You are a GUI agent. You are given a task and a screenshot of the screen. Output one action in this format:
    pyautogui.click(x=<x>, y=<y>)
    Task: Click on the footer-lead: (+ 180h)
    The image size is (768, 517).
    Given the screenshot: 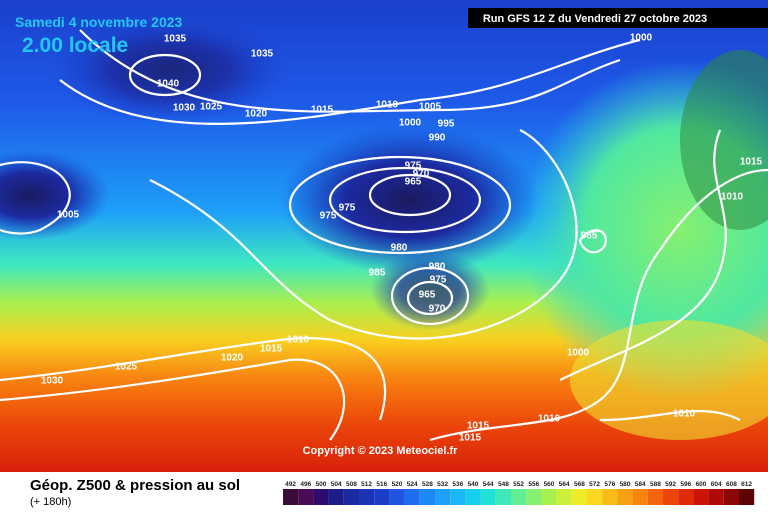 What is the action you would take?
    pyautogui.click(x=50, y=502)
    